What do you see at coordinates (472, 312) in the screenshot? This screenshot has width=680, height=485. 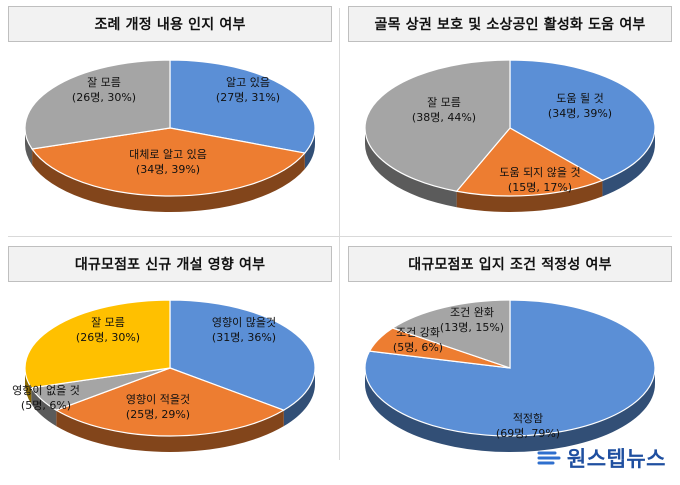 I see `slice-label: 조건 완화` at bounding box center [472, 312].